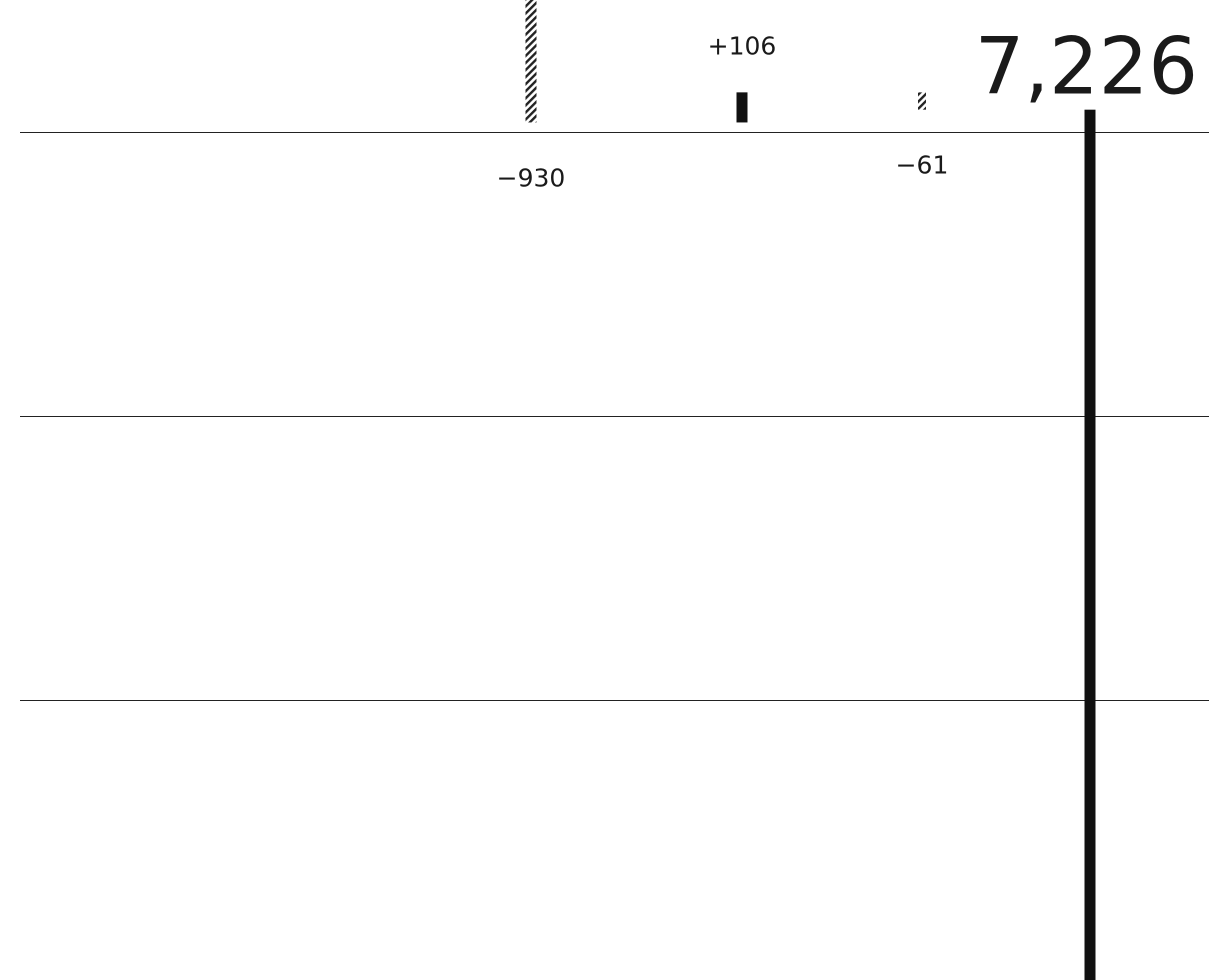 This screenshot has height=980, width=1209. I want to click on data-label: +106, so click(742, 45).